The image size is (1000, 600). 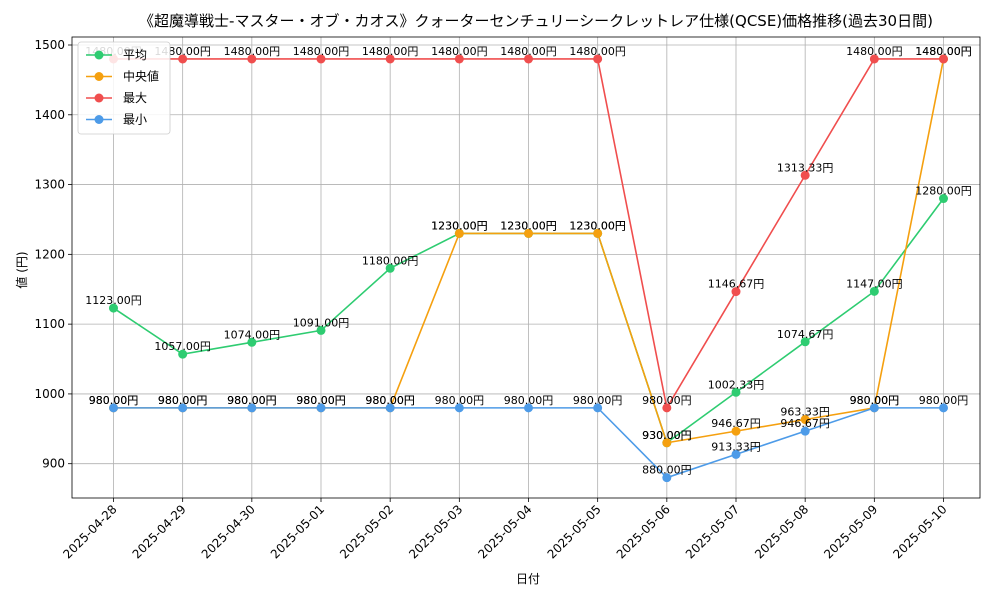 What do you see at coordinates (182, 346) in the screenshot?
I see `data-label: 1057.00円` at bounding box center [182, 346].